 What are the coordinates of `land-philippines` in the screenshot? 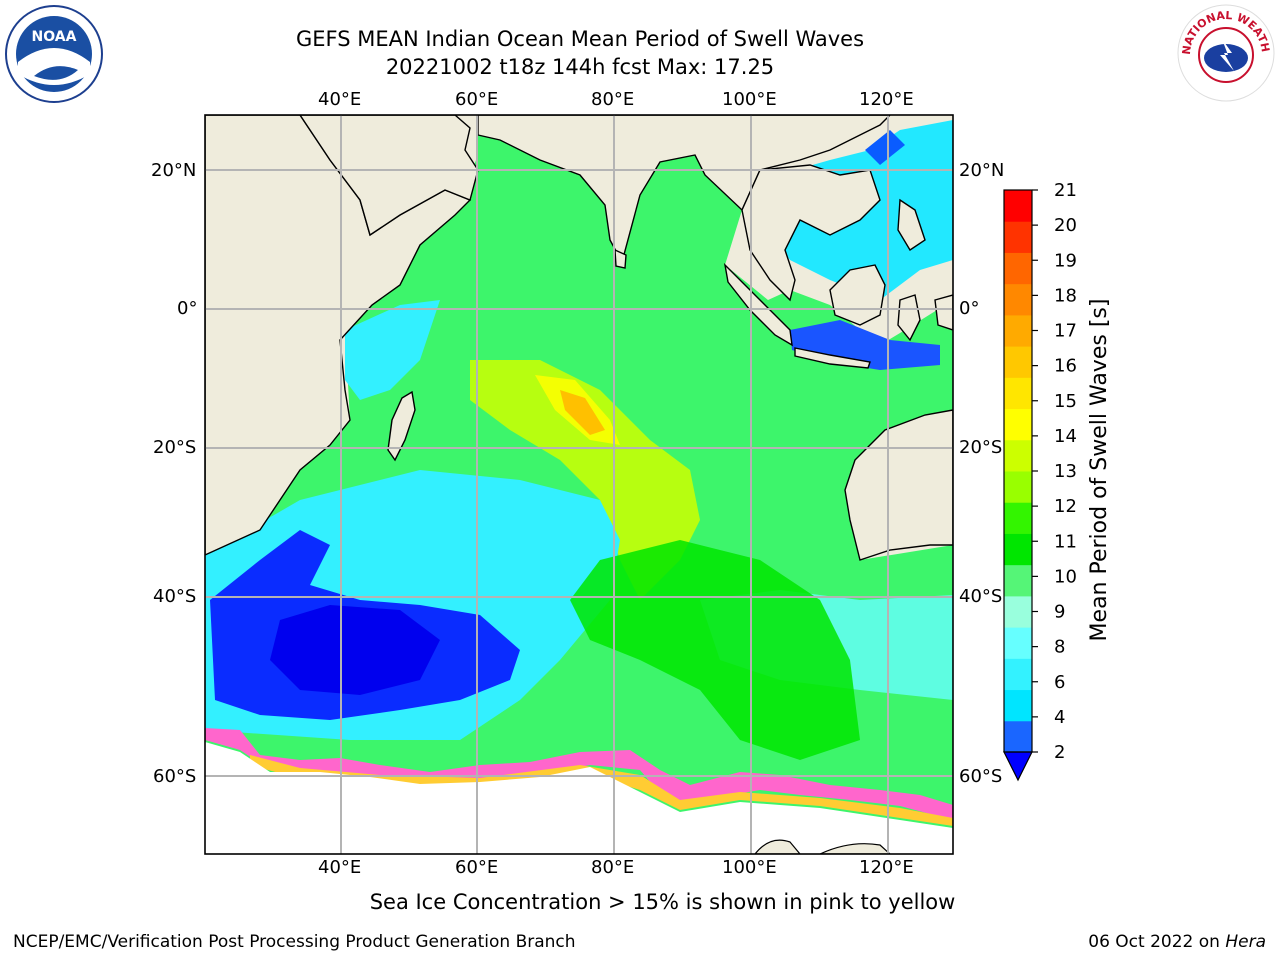 It's located at (911, 224).